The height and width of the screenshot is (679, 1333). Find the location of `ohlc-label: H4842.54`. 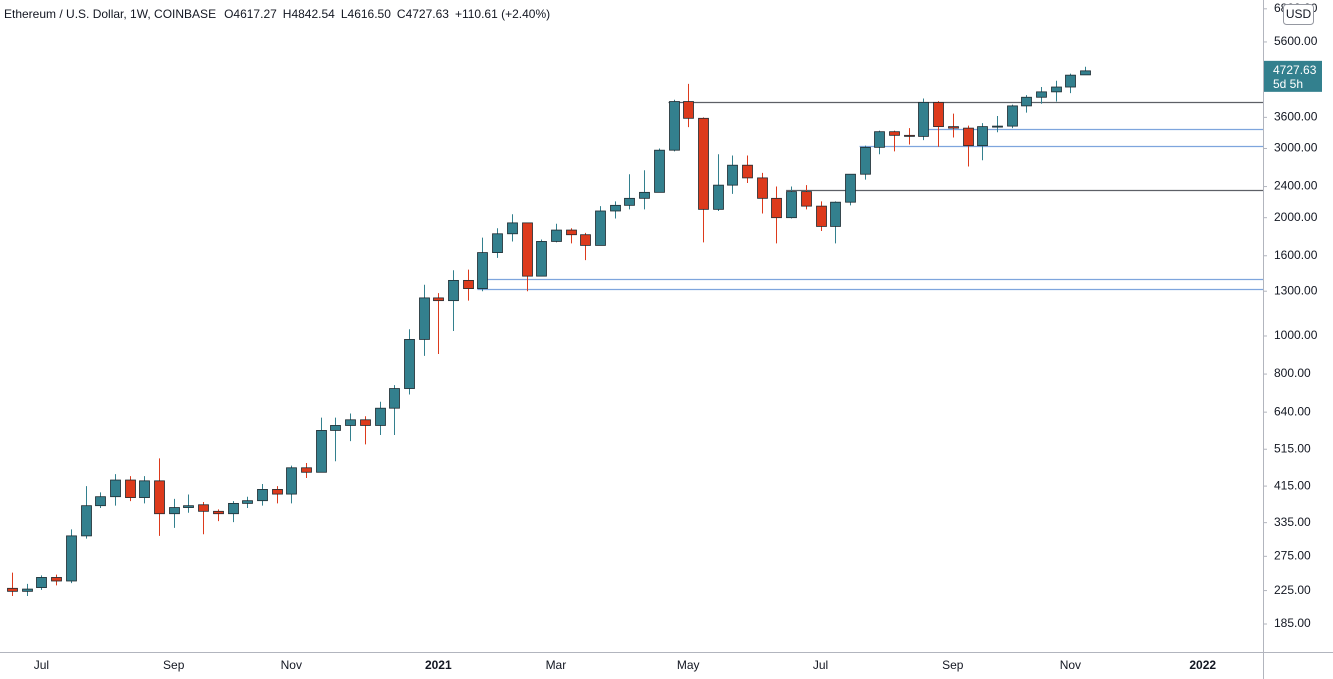

ohlc-label: H4842.54 is located at coordinates (309, 14).